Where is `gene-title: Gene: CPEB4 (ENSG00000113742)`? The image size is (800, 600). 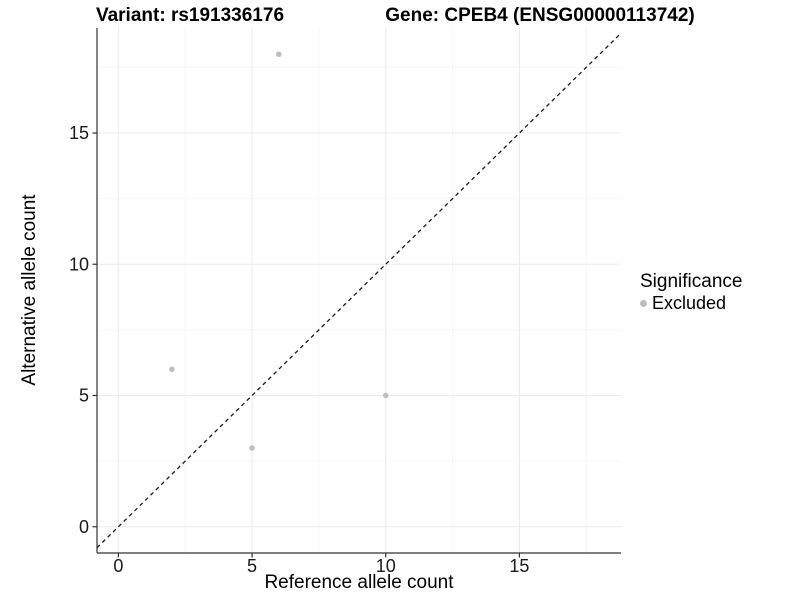
gene-title: Gene: CPEB4 (ENSG00000113742) is located at coordinates (540, 15).